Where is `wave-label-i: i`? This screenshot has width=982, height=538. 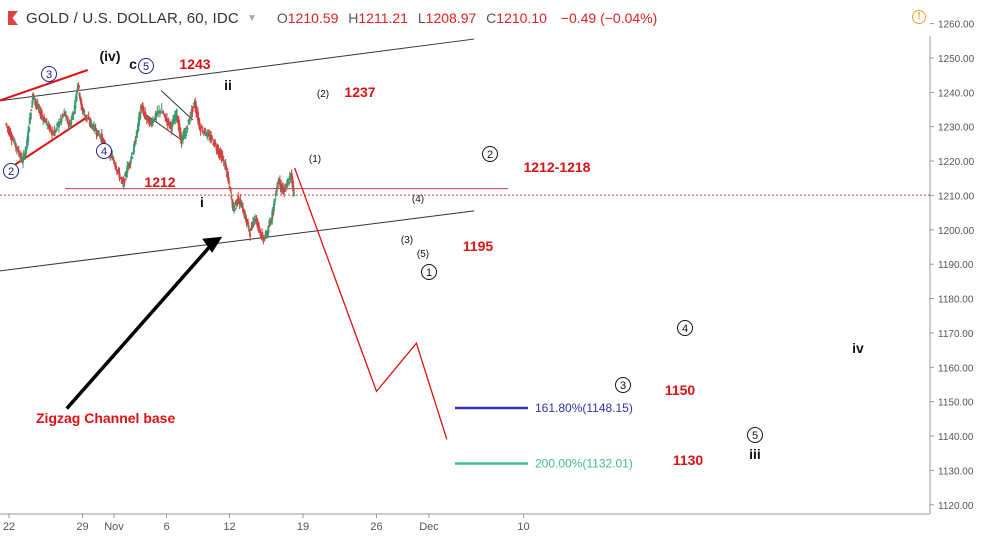 wave-label-i: i is located at coordinates (202, 202).